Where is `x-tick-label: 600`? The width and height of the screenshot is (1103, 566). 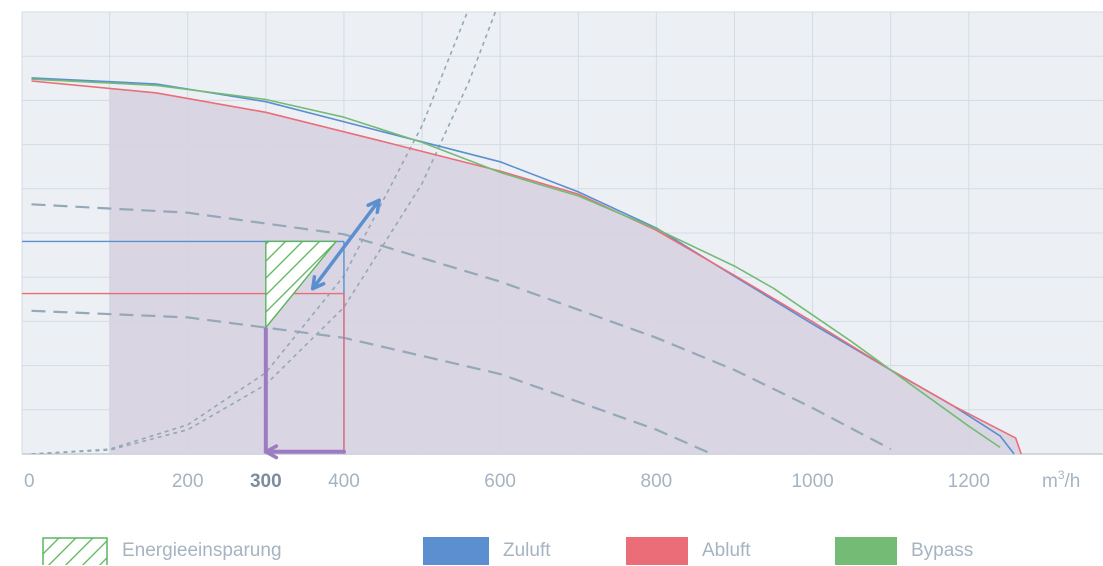
x-tick-label: 600 is located at coordinates (500, 481).